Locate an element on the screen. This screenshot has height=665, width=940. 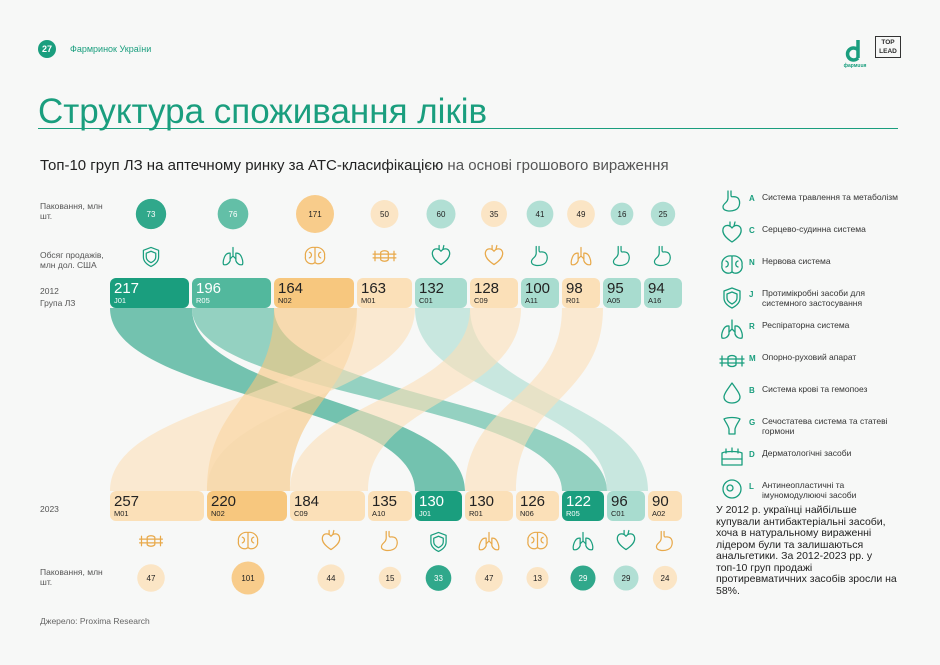
y2023-packs-value: 24 is located at coordinates (665, 578).